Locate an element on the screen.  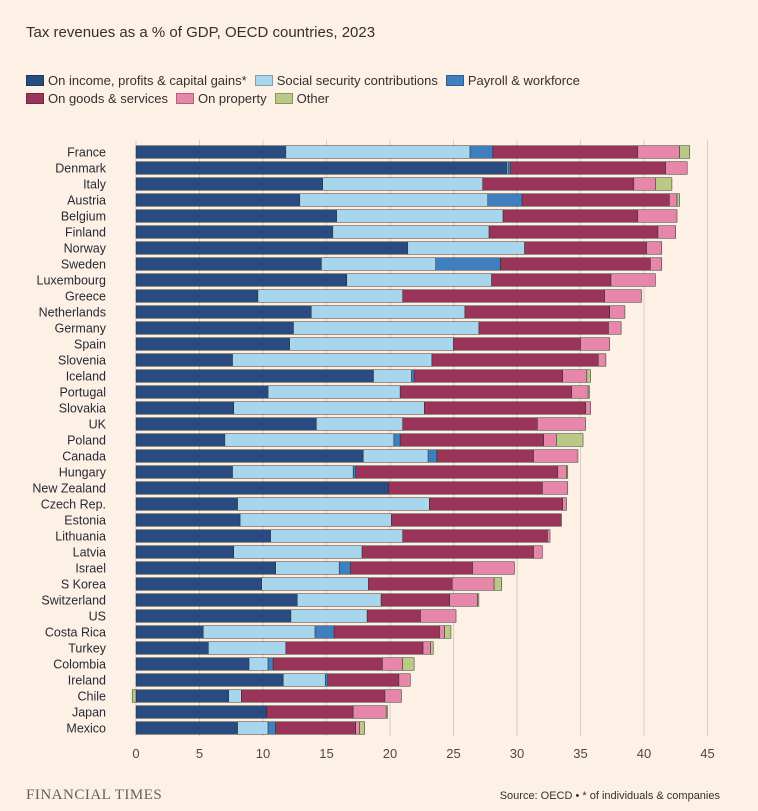
category-label: Italy is located at coordinates (95, 185).